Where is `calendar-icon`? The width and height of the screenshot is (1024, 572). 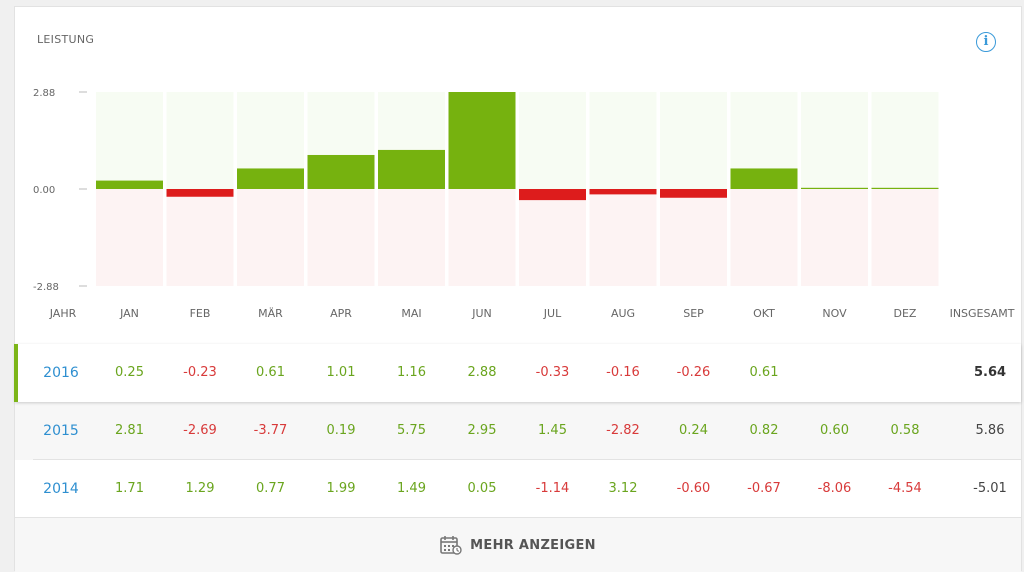 calendar-icon is located at coordinates (451, 545).